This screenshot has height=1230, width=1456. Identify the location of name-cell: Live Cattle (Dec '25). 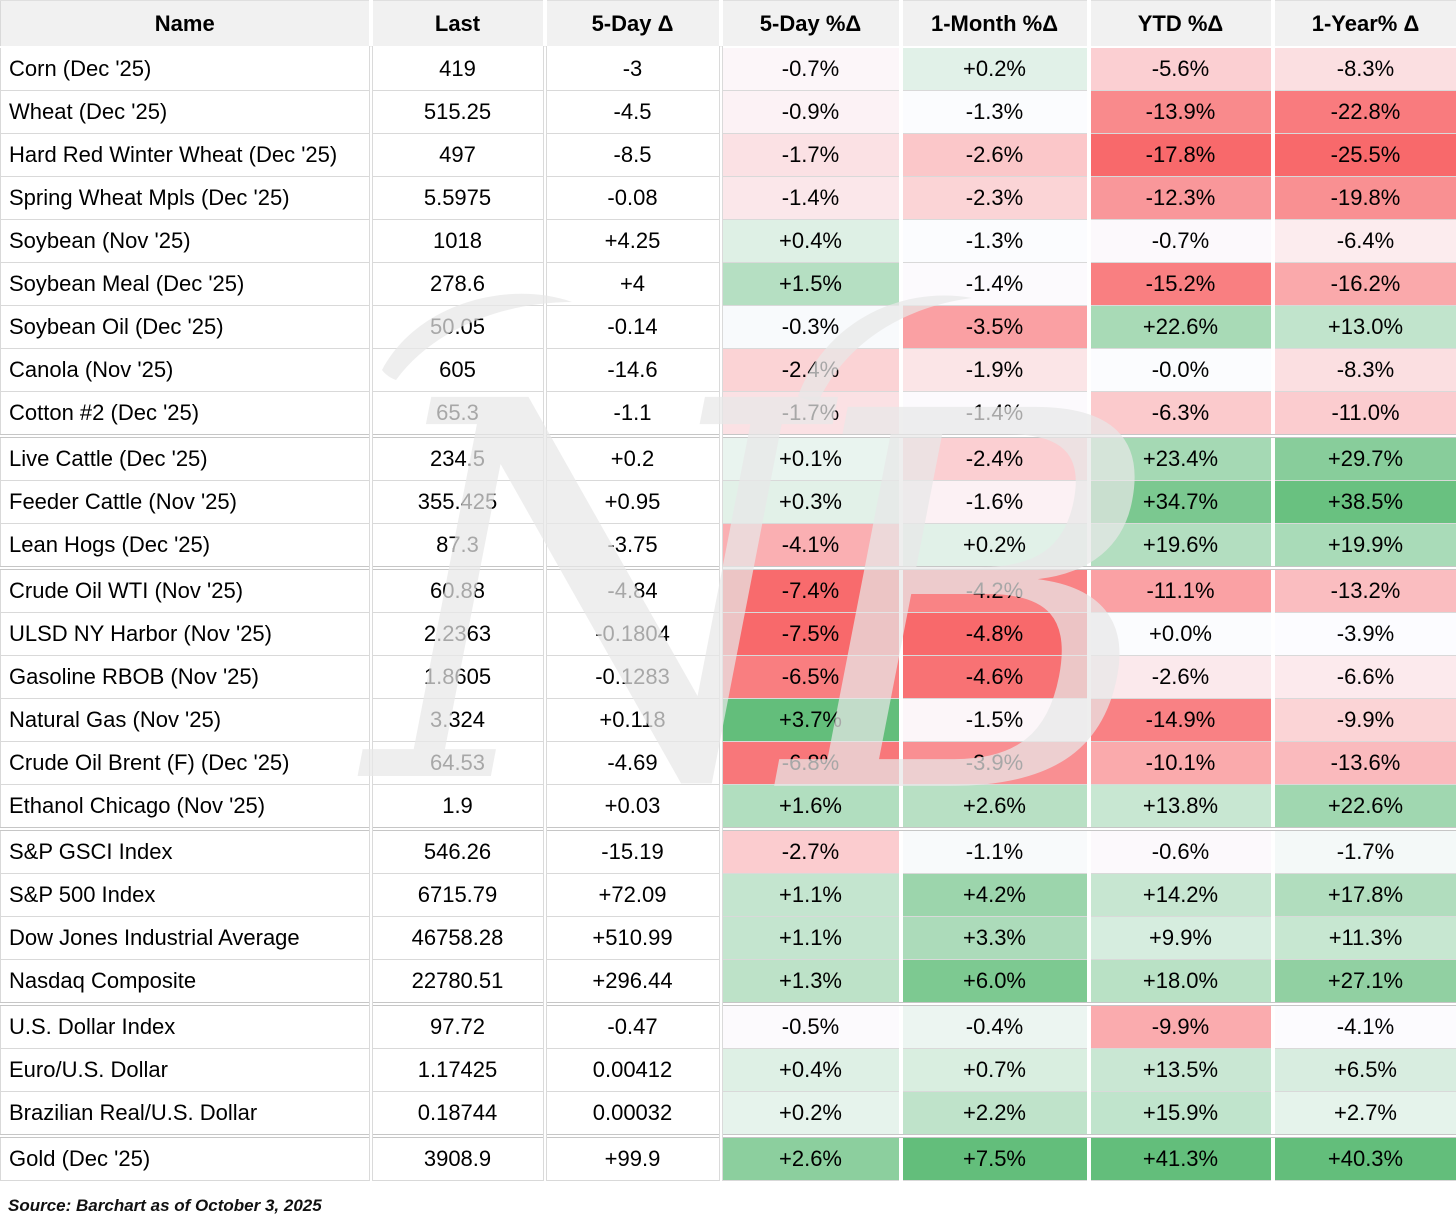
(186, 457).